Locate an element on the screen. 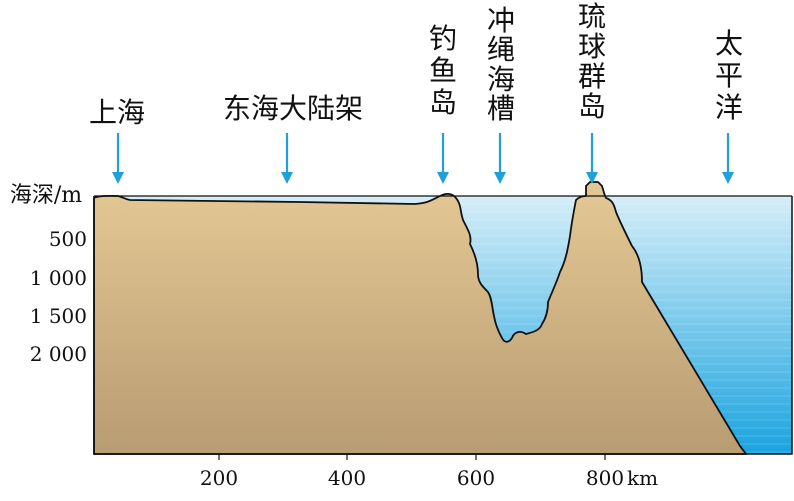 The width and height of the screenshot is (794, 501). depth-tick-2000: 2 000 is located at coordinates (58, 354).